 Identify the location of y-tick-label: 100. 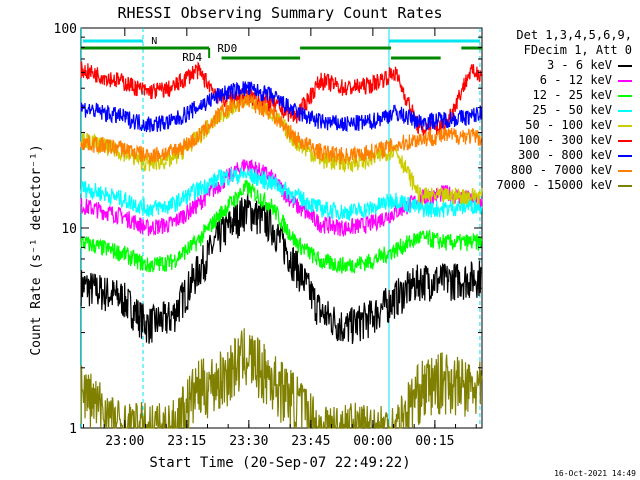
(65, 29).